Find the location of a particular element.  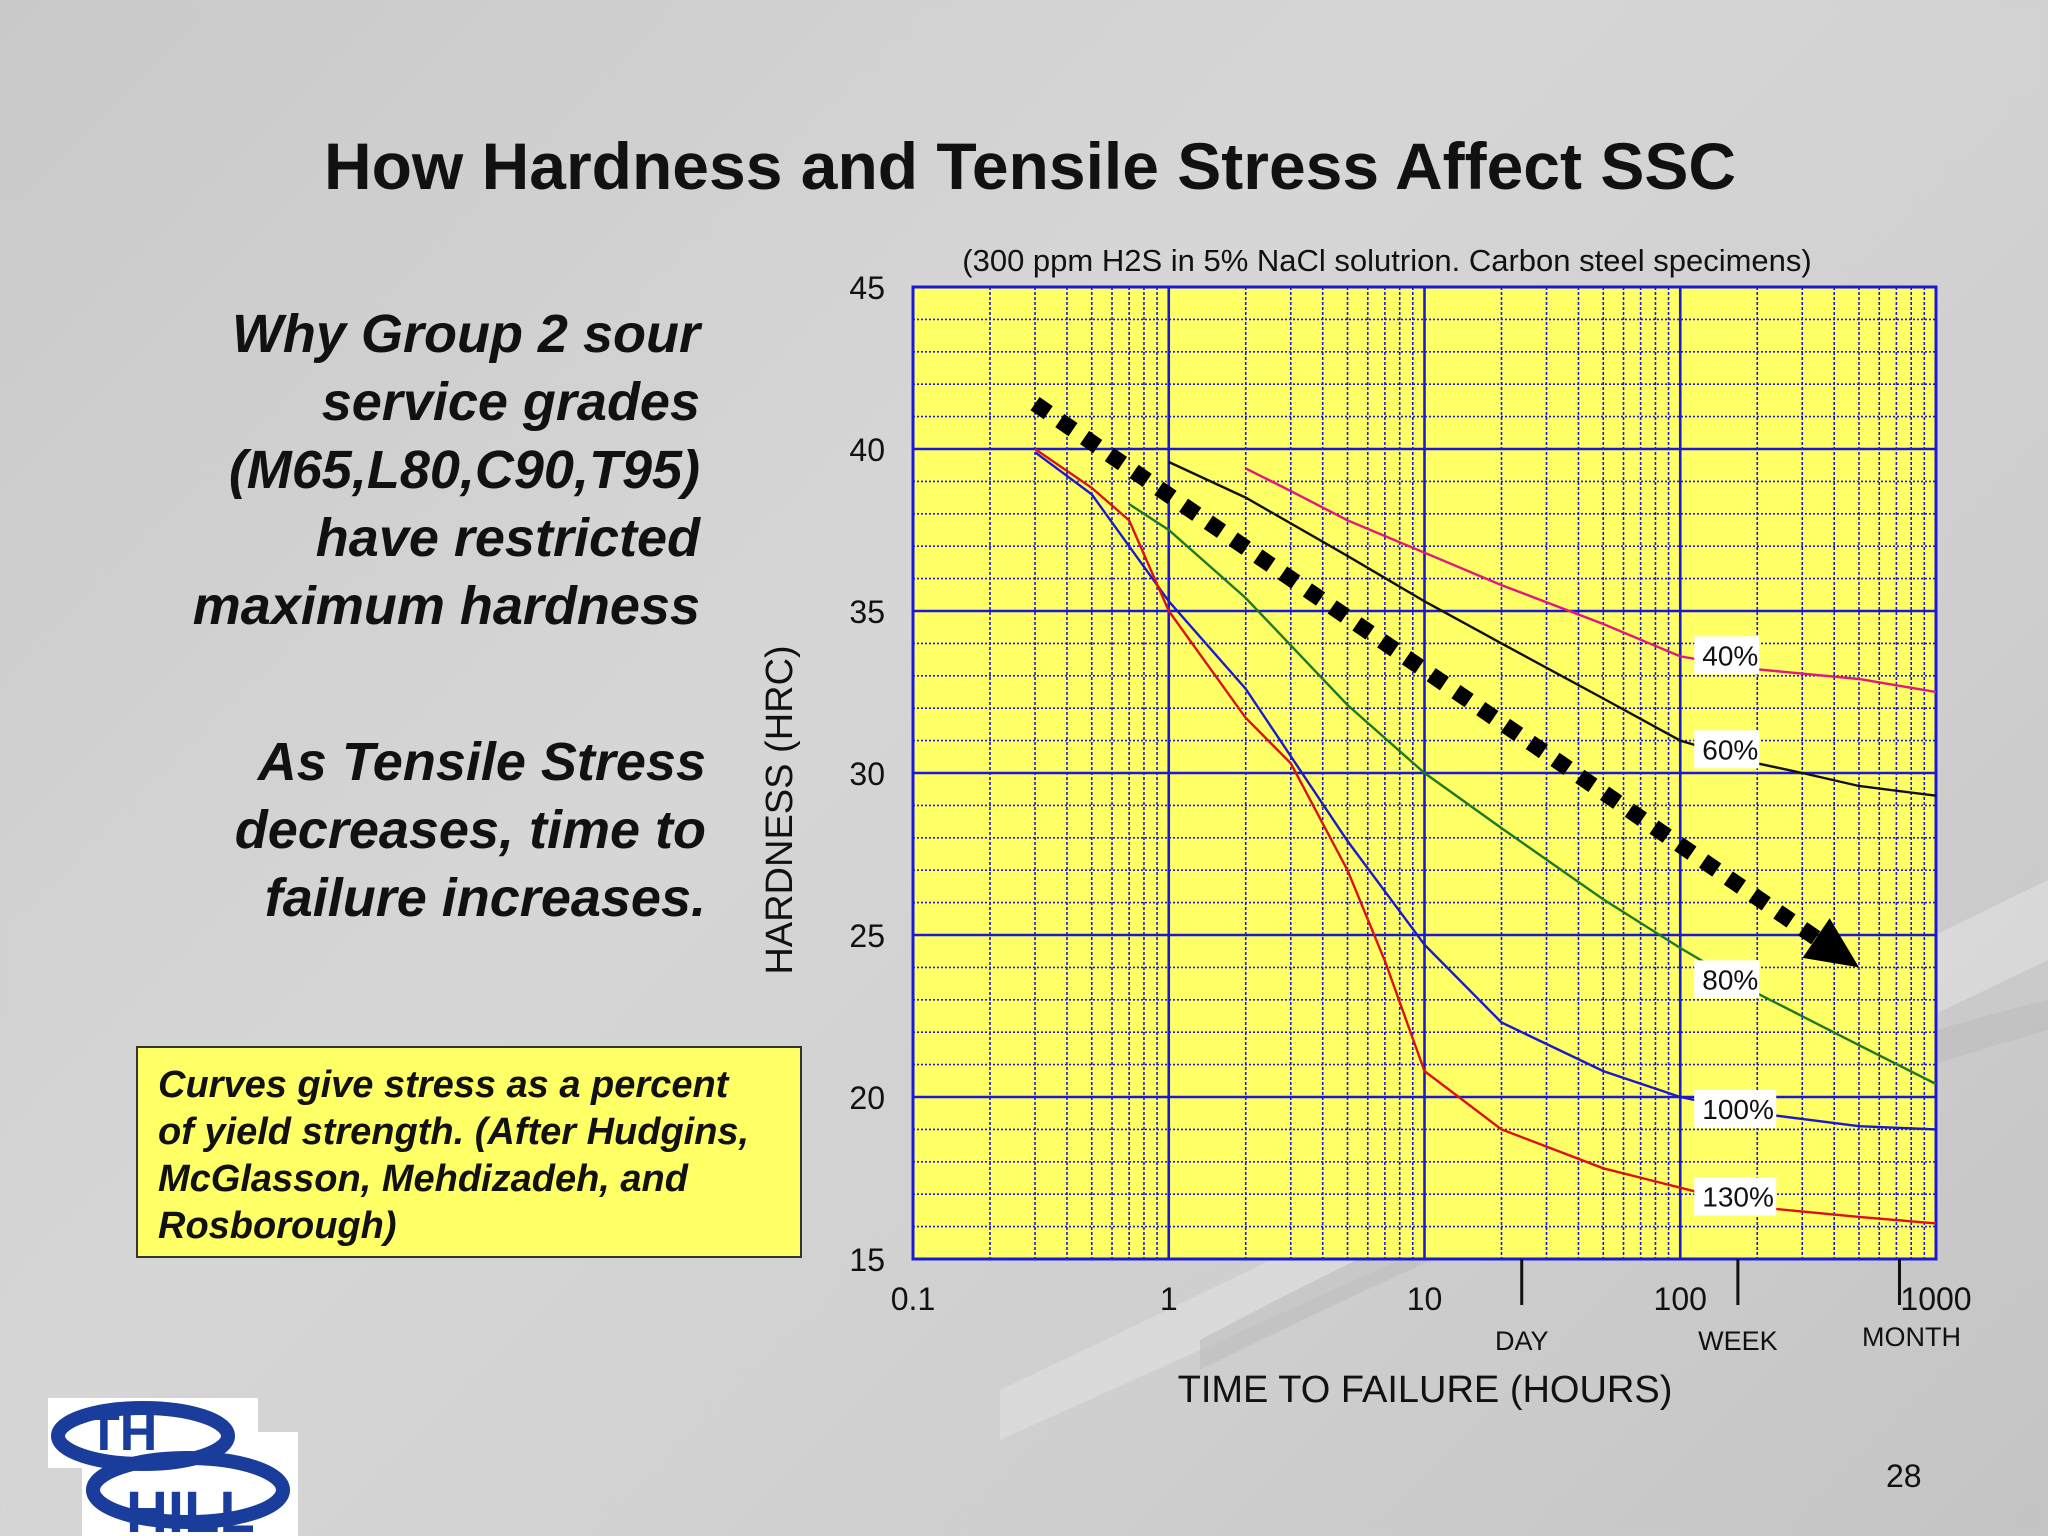

y-tick-label: 25 is located at coordinates (867, 936).